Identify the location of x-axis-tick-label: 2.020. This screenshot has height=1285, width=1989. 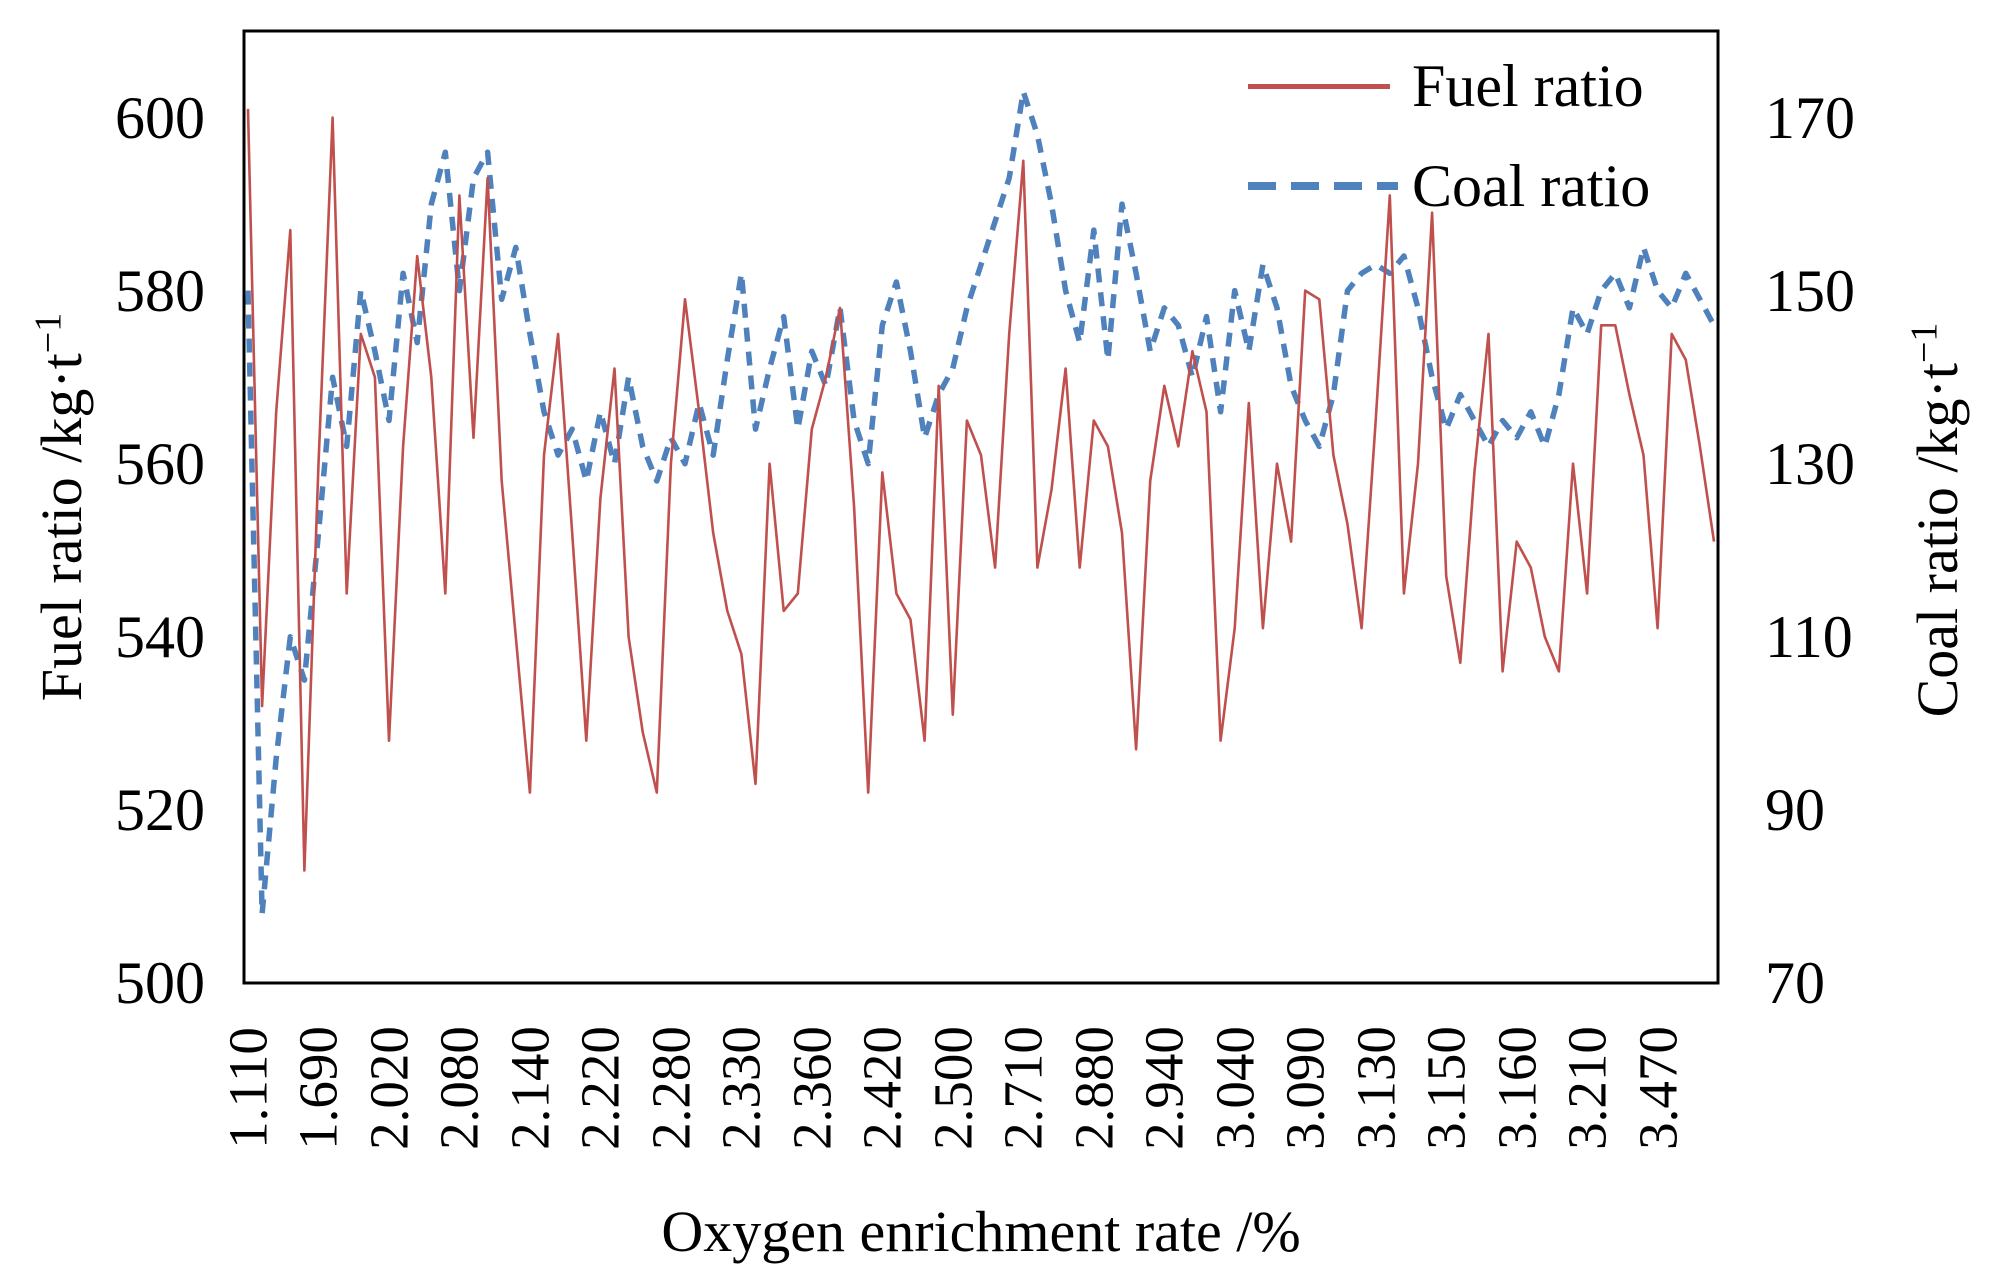
(389, 1088).